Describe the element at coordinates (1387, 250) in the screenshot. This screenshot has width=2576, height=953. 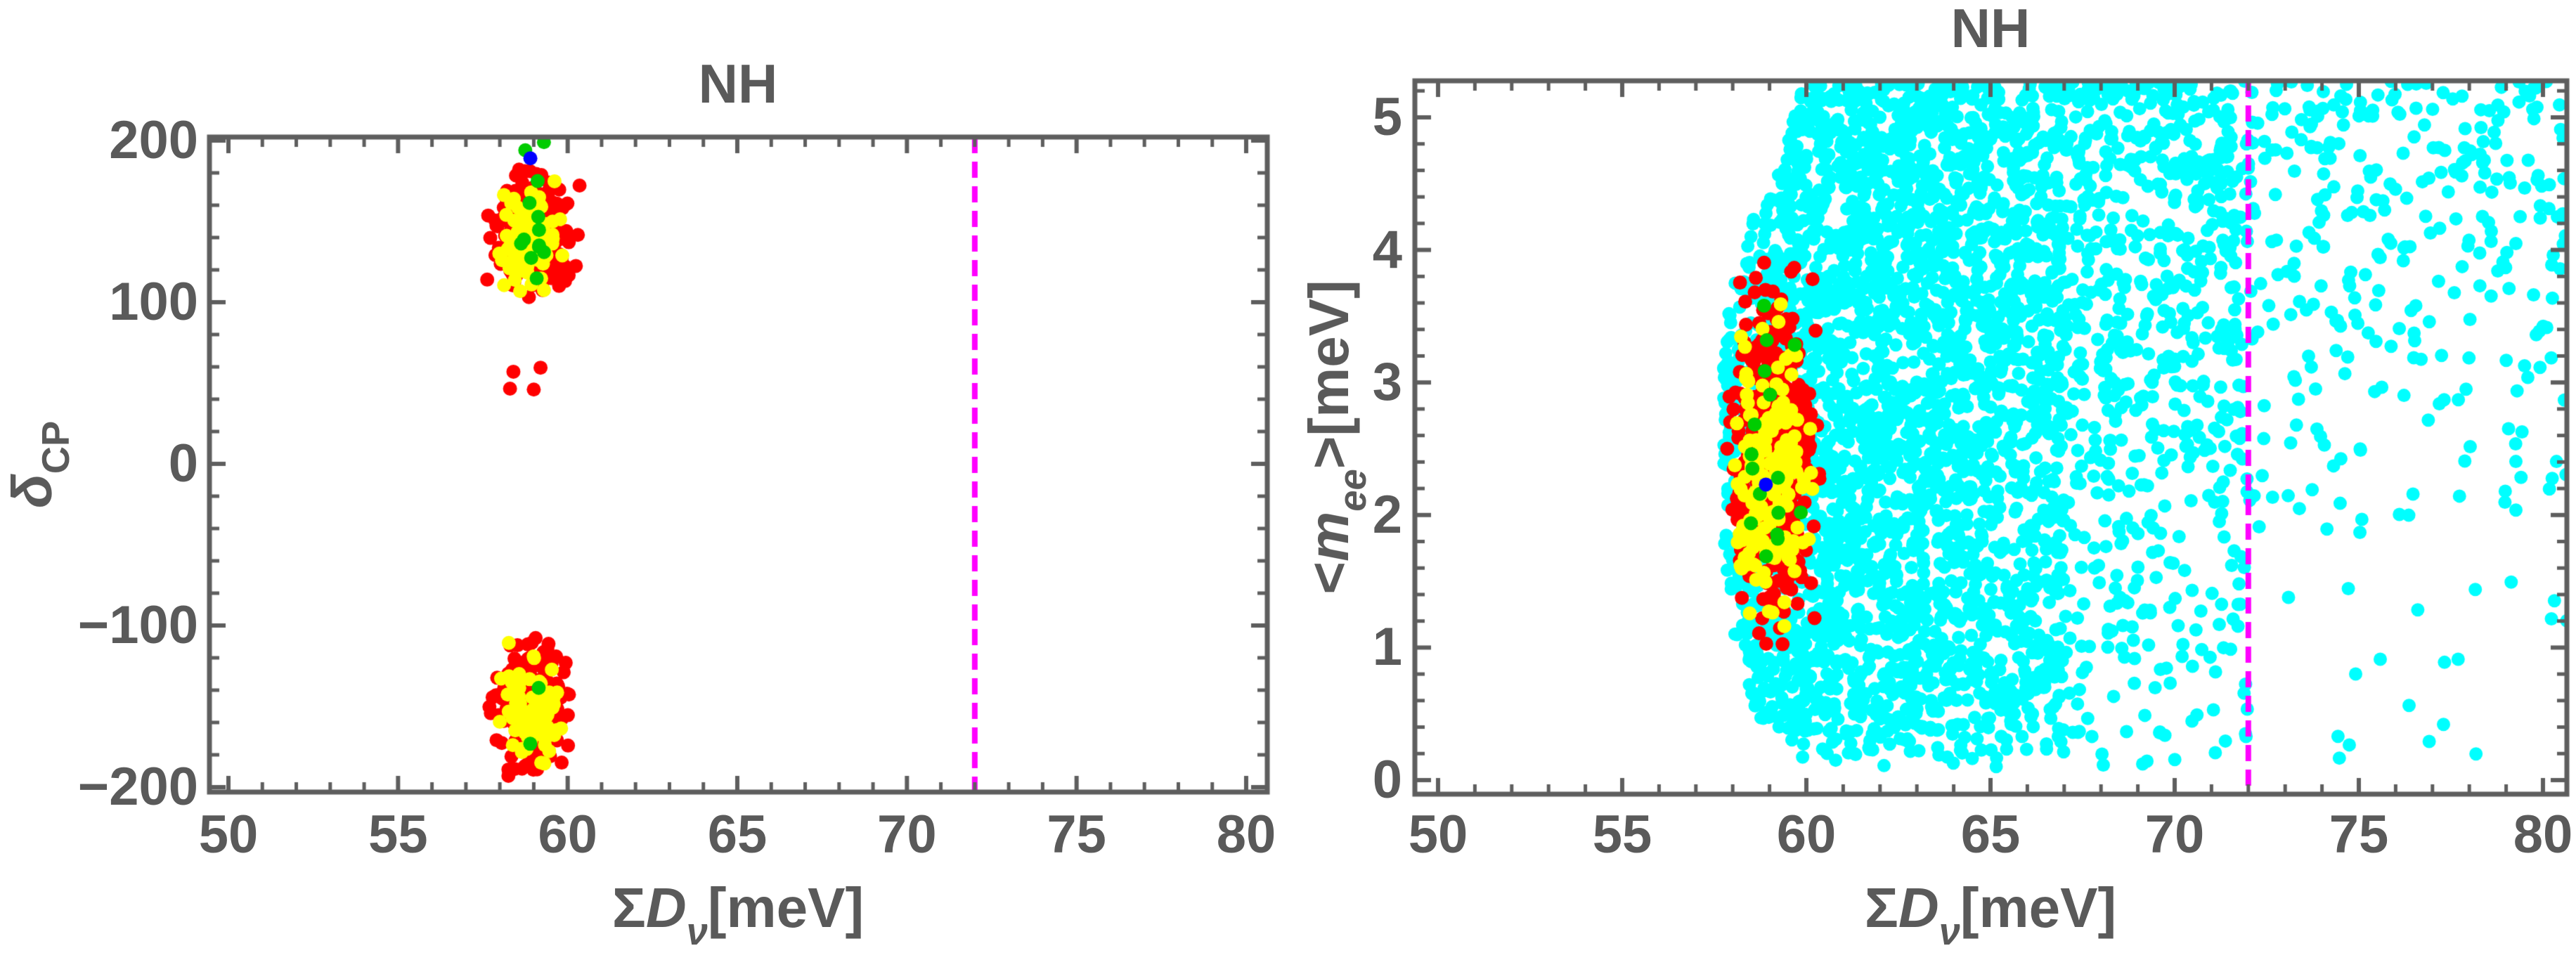
I see `y-tick-label: 4` at that location.